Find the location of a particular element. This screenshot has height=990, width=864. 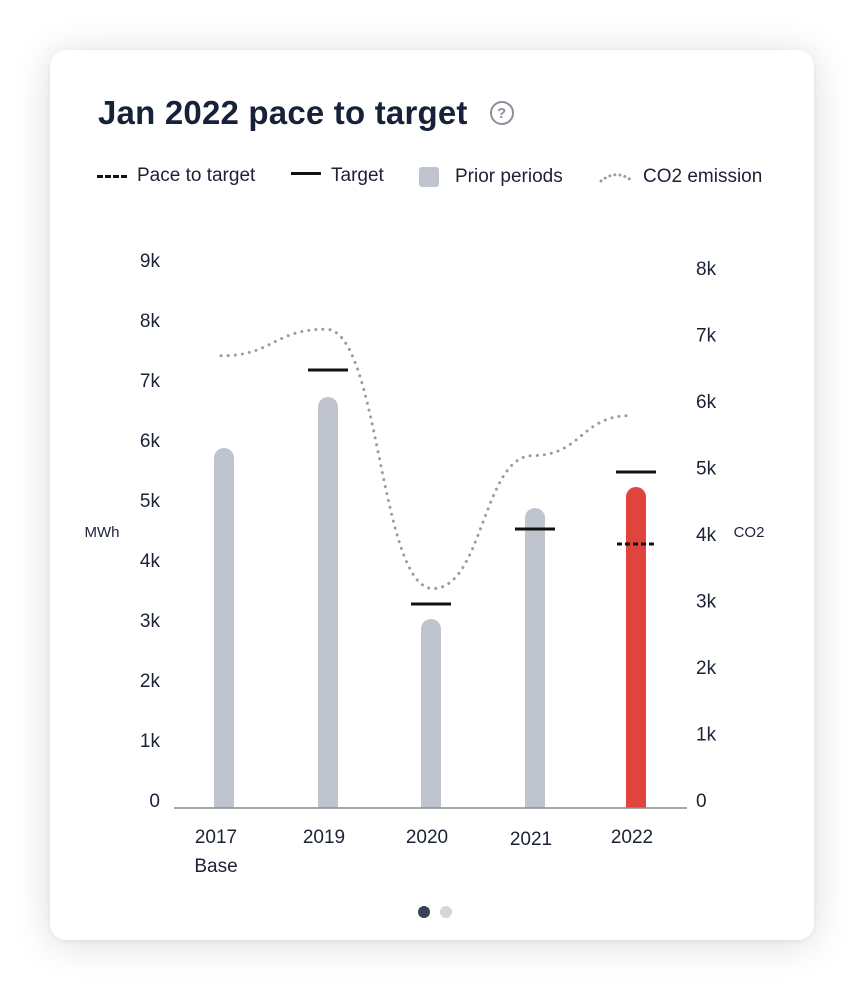

y2-tick-label: 4k is located at coordinates (706, 535).